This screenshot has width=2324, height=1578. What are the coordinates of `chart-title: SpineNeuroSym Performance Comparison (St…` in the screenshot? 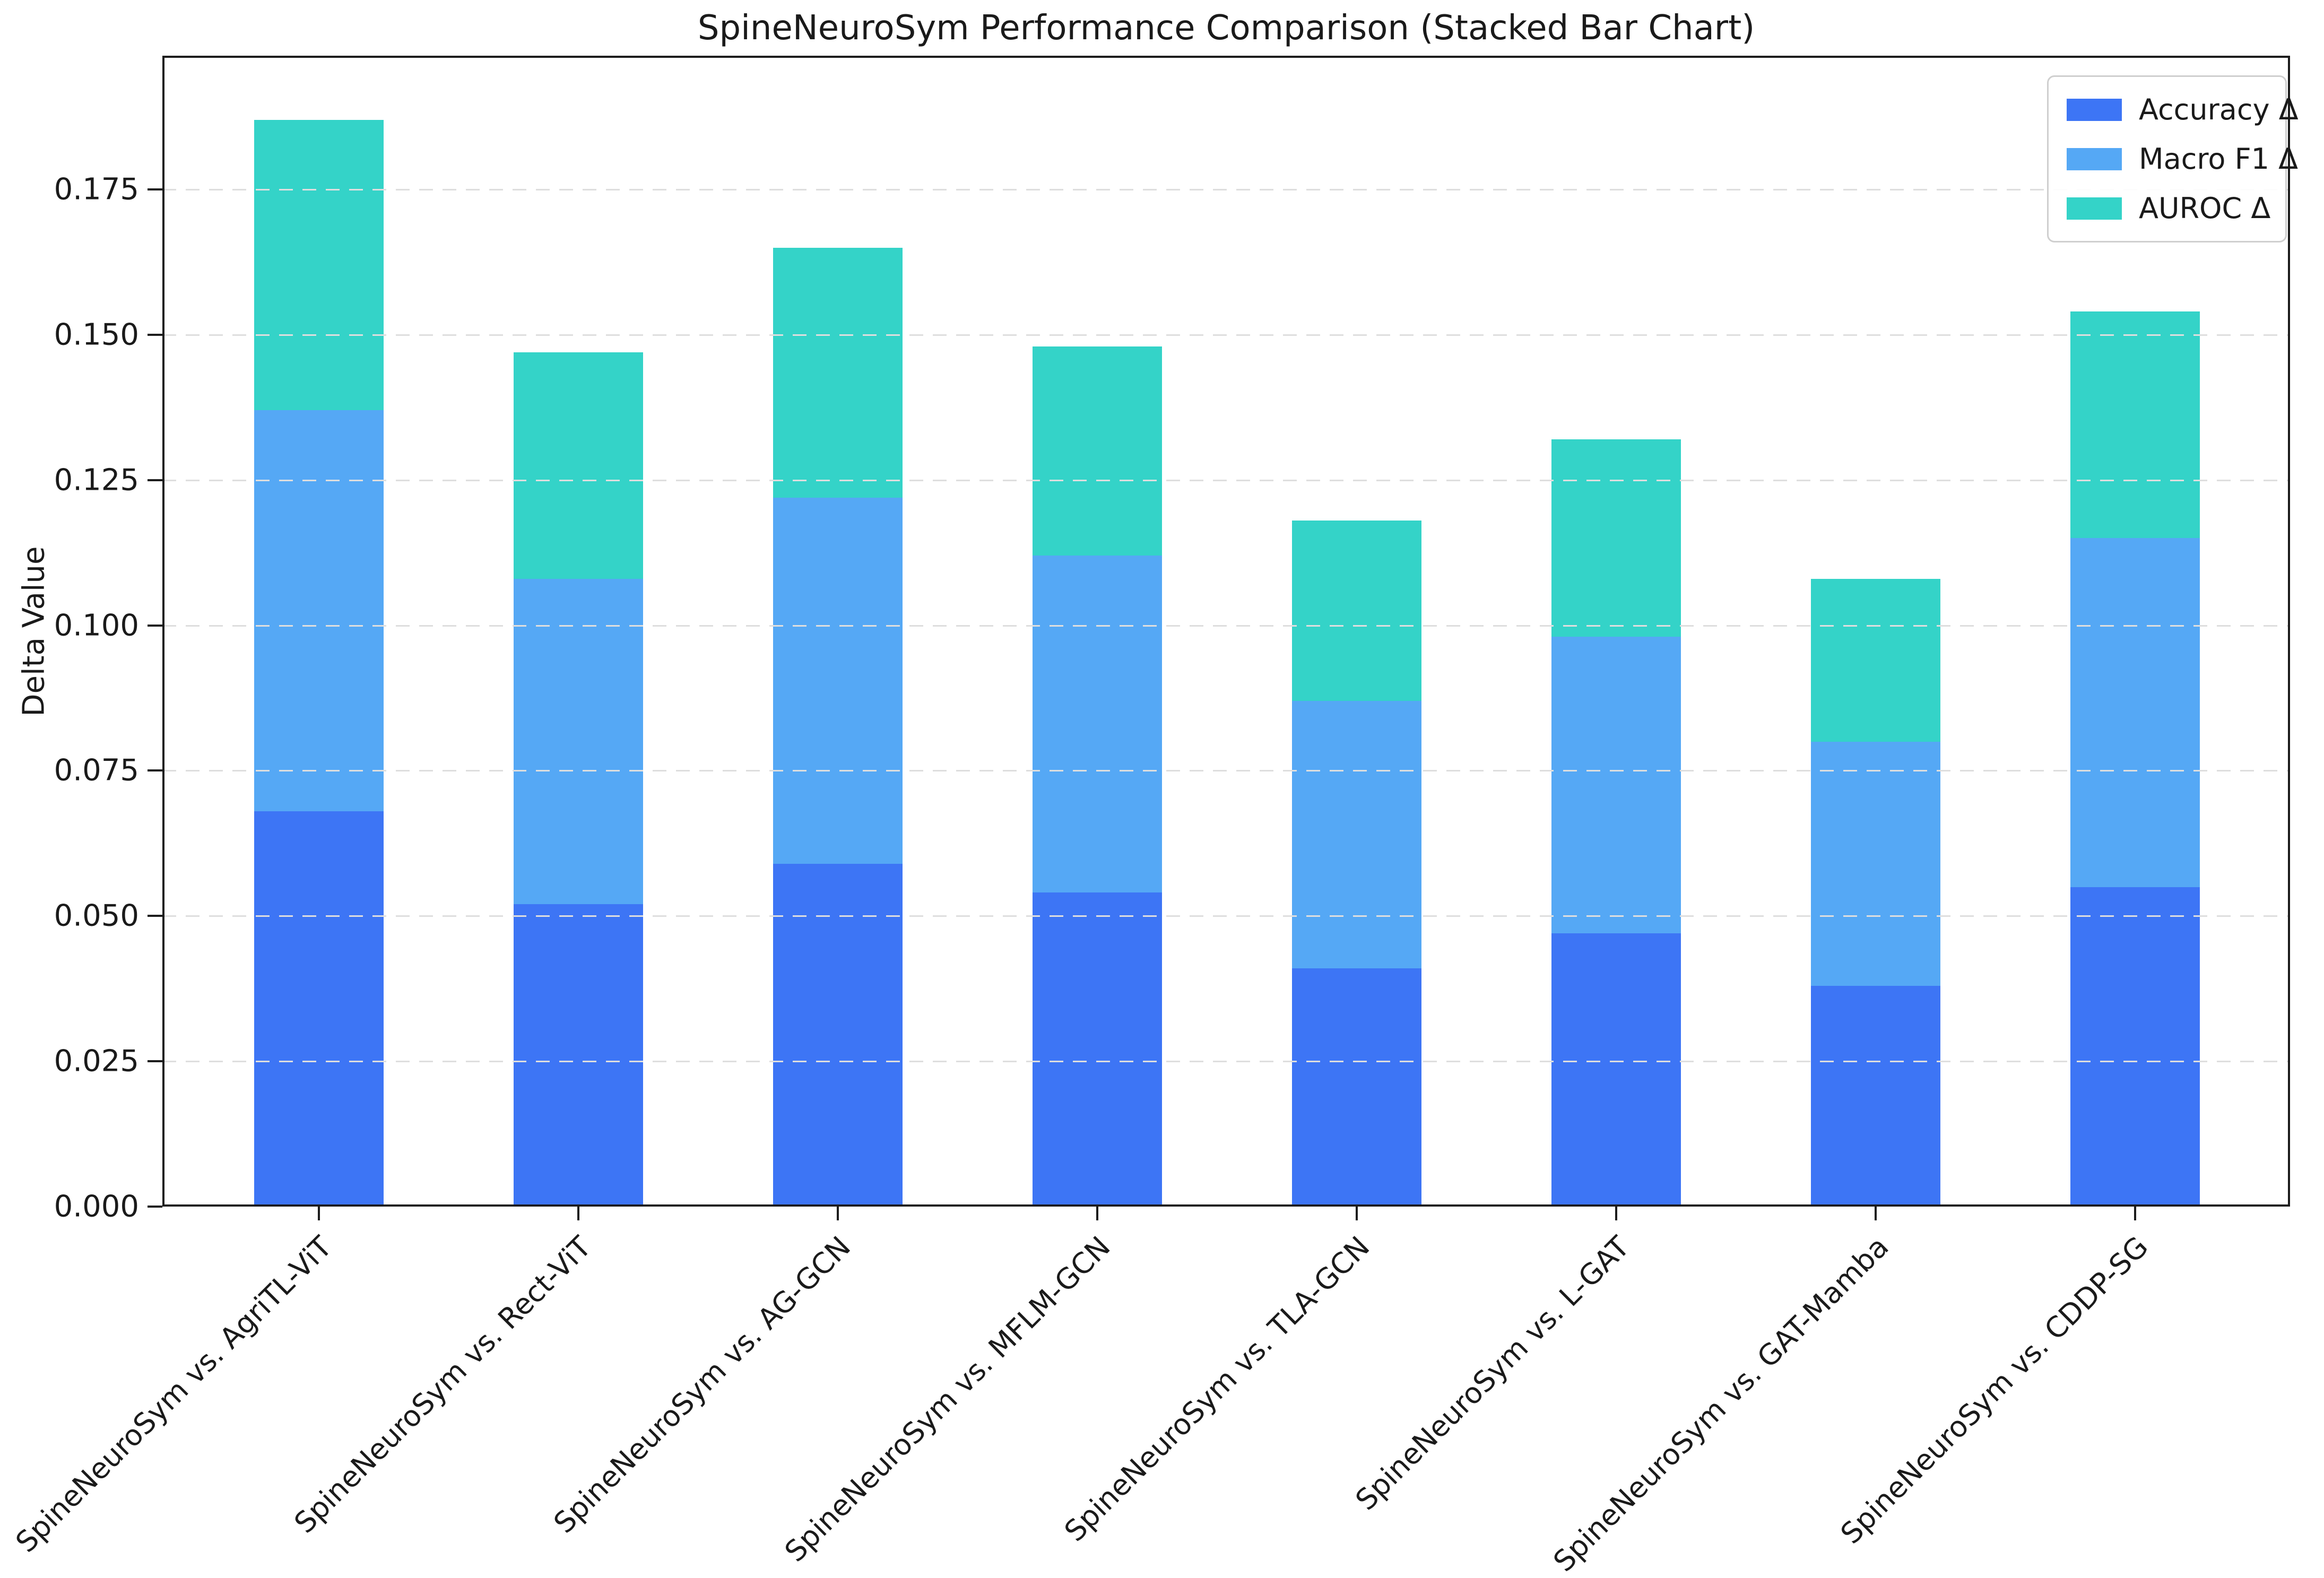 It's located at (1226, 28).